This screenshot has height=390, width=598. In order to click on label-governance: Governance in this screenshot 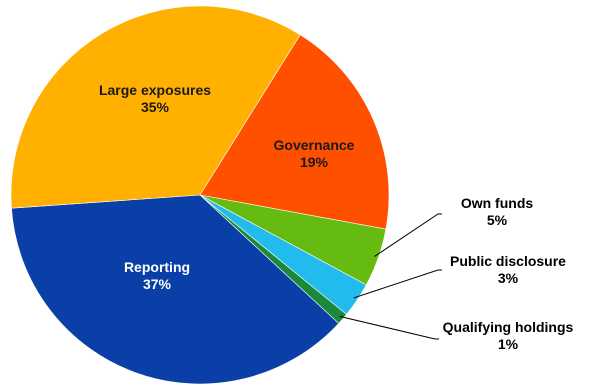, I will do `click(314, 145)`.